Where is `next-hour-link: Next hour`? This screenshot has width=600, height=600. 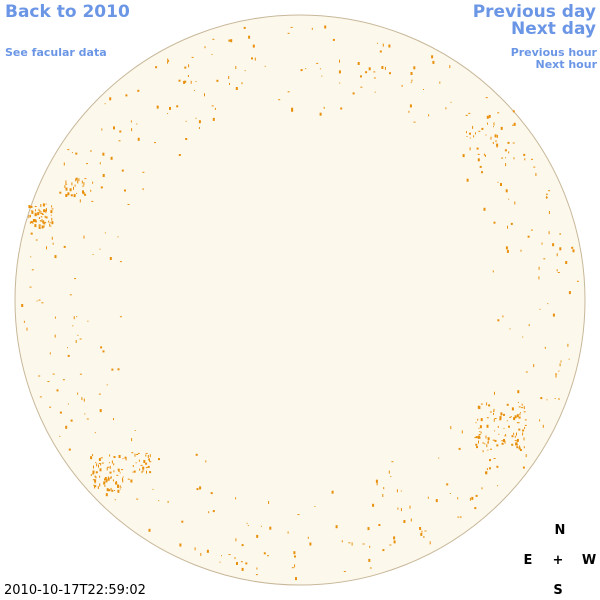
next-hour-link: Next hour is located at coordinates (567, 64).